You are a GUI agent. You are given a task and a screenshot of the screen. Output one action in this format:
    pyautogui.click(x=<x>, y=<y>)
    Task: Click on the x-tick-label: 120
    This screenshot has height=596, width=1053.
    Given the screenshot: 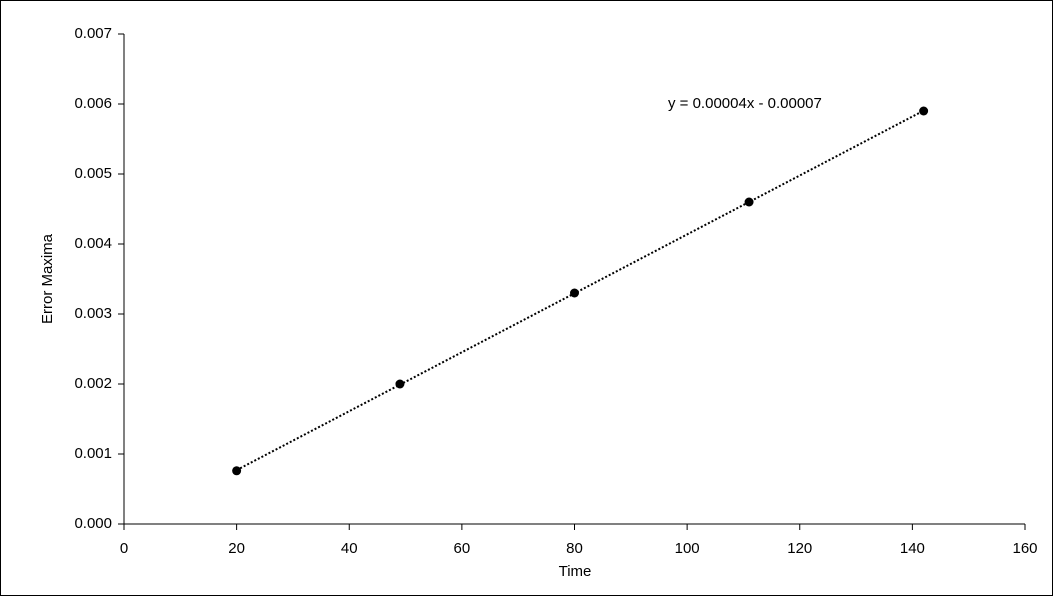 What is the action you would take?
    pyautogui.click(x=799, y=548)
    